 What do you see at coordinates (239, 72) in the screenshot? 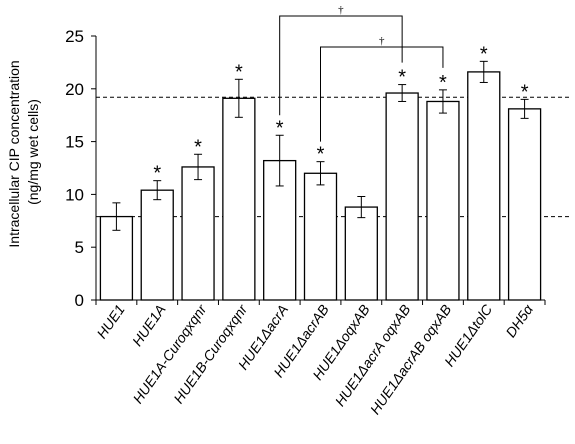
I see `significance-star-3: *` at bounding box center [239, 72].